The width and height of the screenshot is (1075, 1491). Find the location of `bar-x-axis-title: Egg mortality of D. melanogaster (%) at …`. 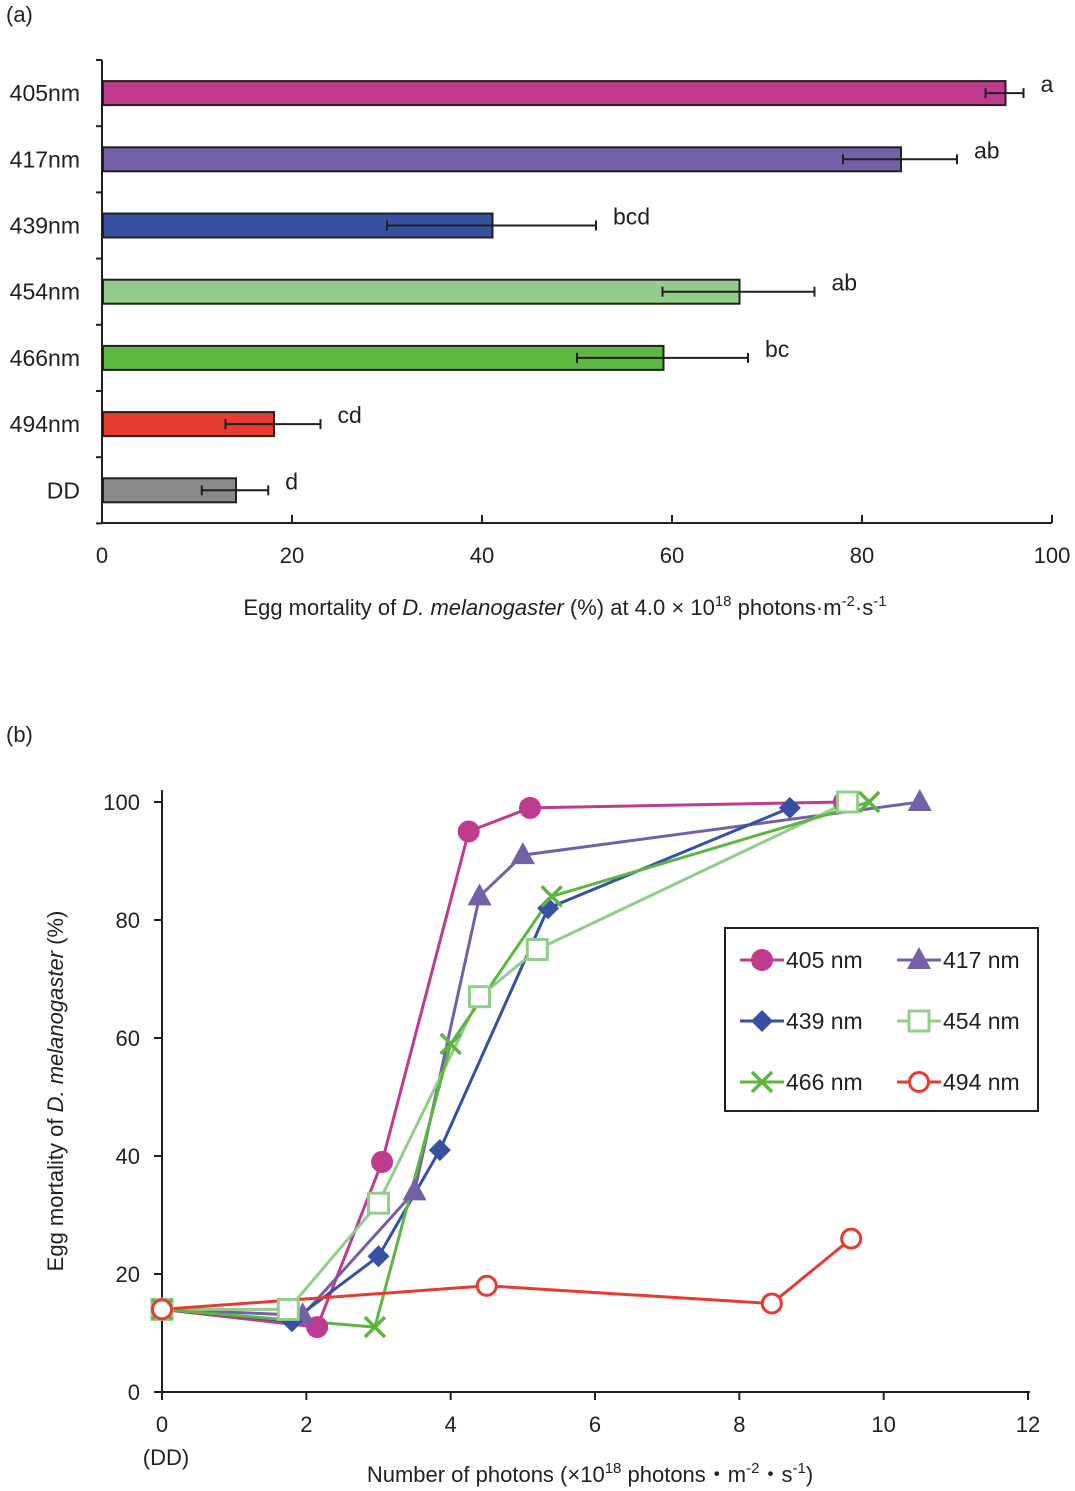

bar-x-axis-title: Egg mortality of D. melanogaster (%) at … is located at coordinates (564, 606).